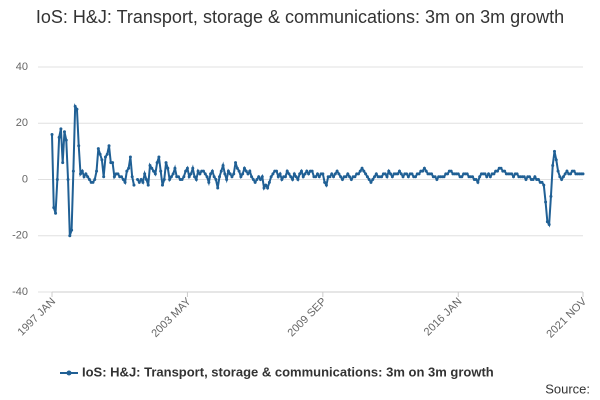 The height and width of the screenshot is (400, 600). What do you see at coordinates (359, 189) in the screenshot?
I see `series-line` at bounding box center [359, 189].